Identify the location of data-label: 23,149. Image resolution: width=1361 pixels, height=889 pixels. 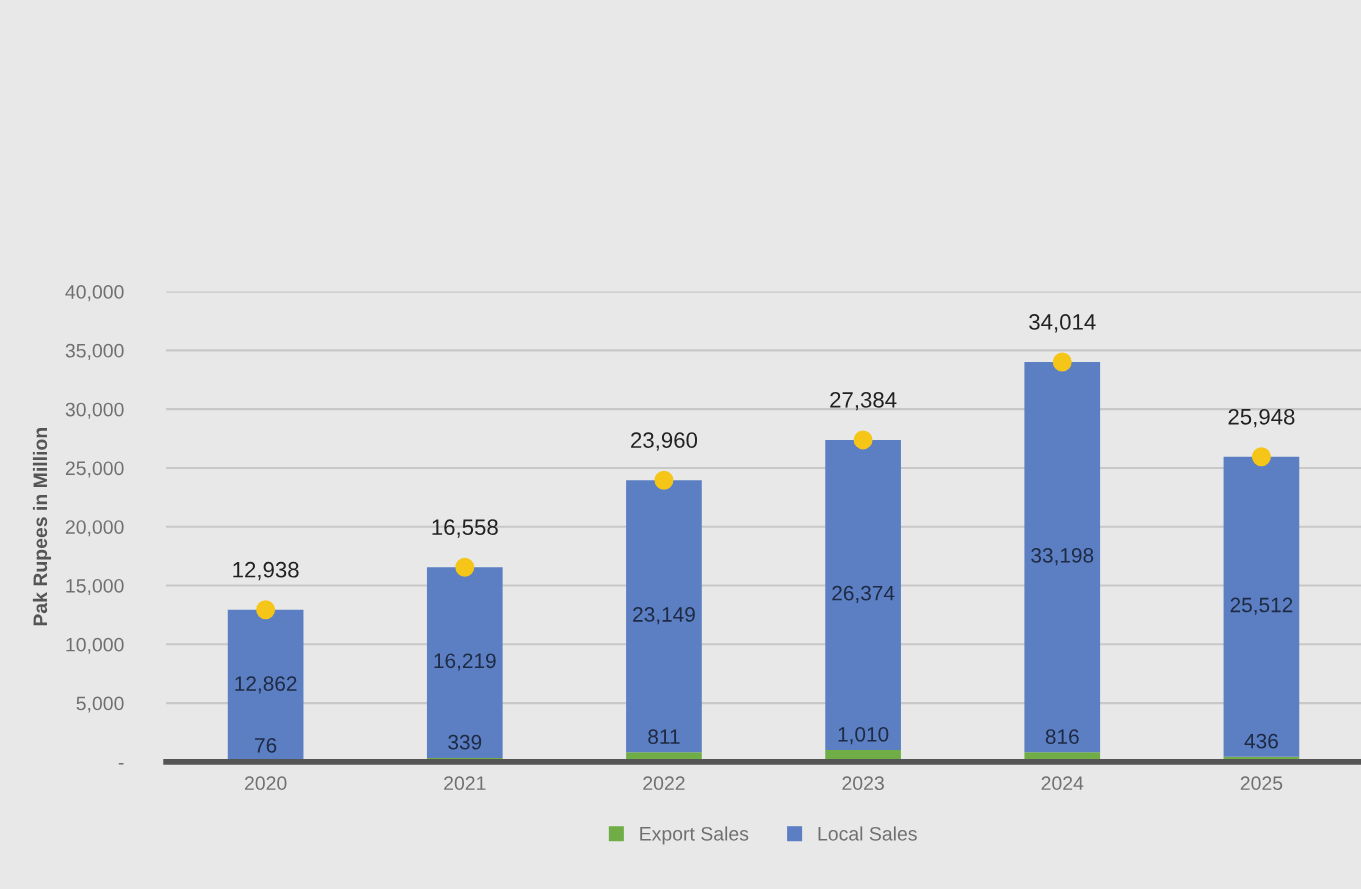
(664, 616).